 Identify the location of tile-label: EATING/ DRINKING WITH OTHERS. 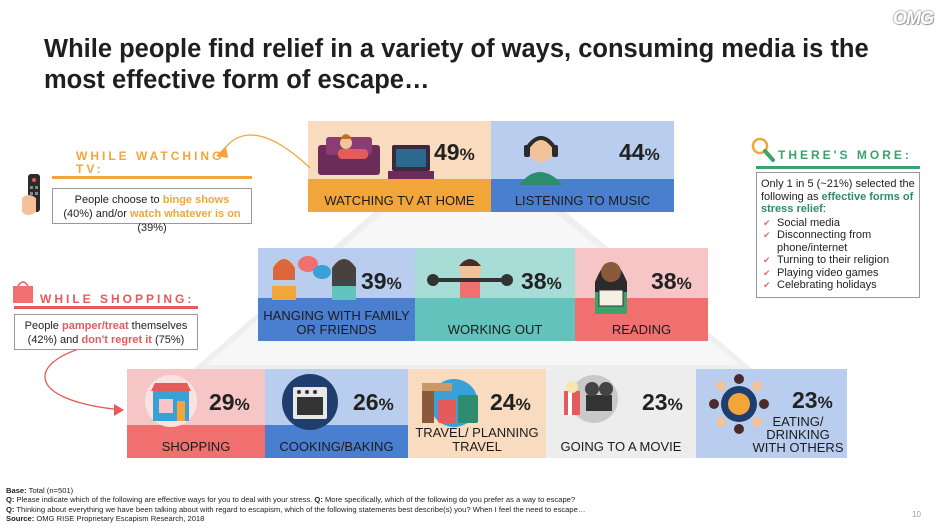
(798, 434).